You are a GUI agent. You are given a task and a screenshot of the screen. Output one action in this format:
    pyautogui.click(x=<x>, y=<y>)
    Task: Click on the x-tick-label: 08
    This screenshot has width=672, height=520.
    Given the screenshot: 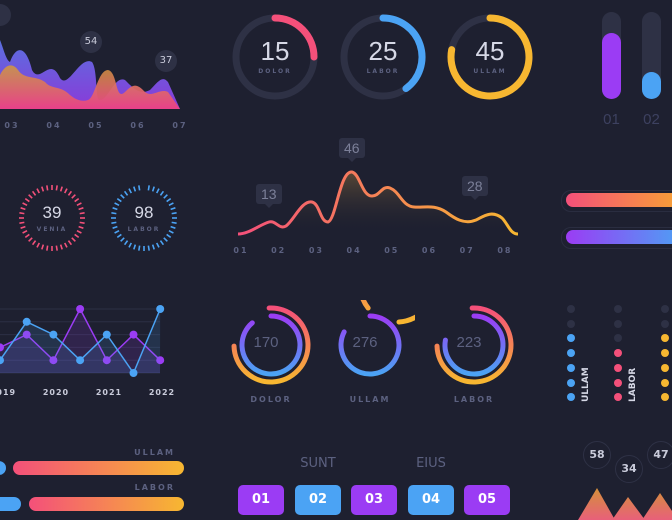 What is the action you would take?
    pyautogui.click(x=505, y=250)
    